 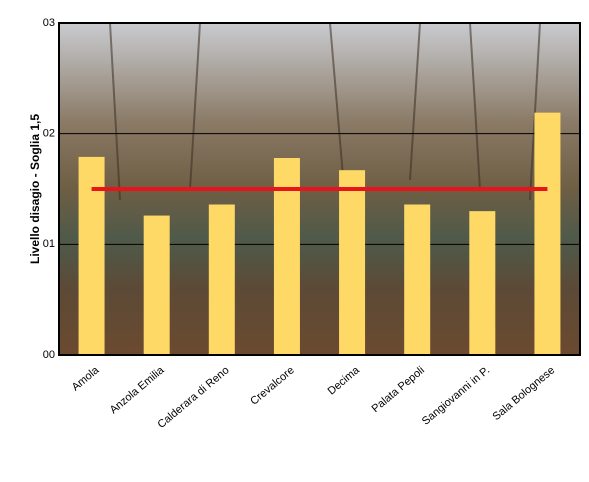 I want to click on x-tick-label: Crevalcore, so click(x=272, y=385).